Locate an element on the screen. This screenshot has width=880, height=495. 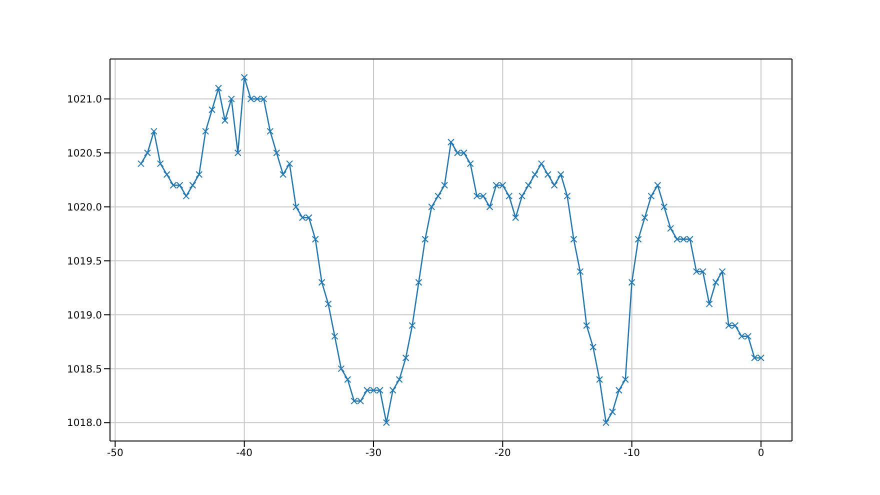
x-tick-label: -50 is located at coordinates (115, 454).